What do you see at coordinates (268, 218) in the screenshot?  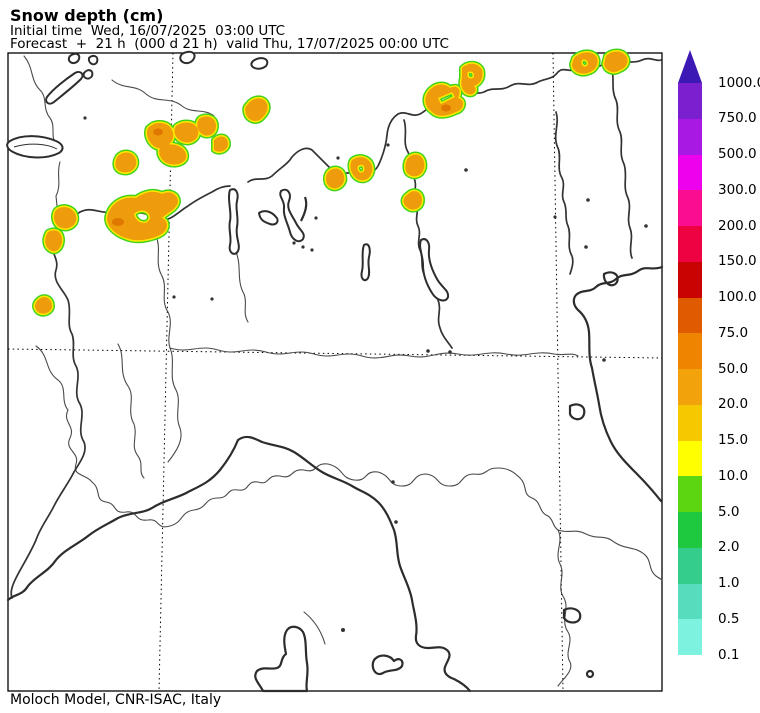 I see `lake-lugano` at bounding box center [268, 218].